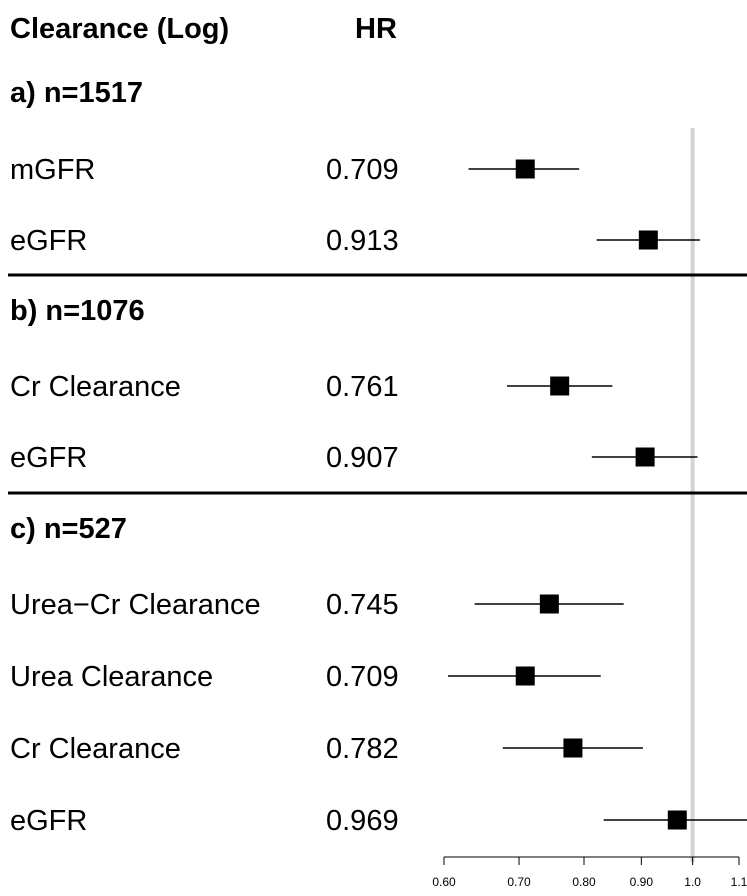 The image size is (747, 896). What do you see at coordinates (444, 882) in the screenshot?
I see `x-tick-label: 0.60` at bounding box center [444, 882].